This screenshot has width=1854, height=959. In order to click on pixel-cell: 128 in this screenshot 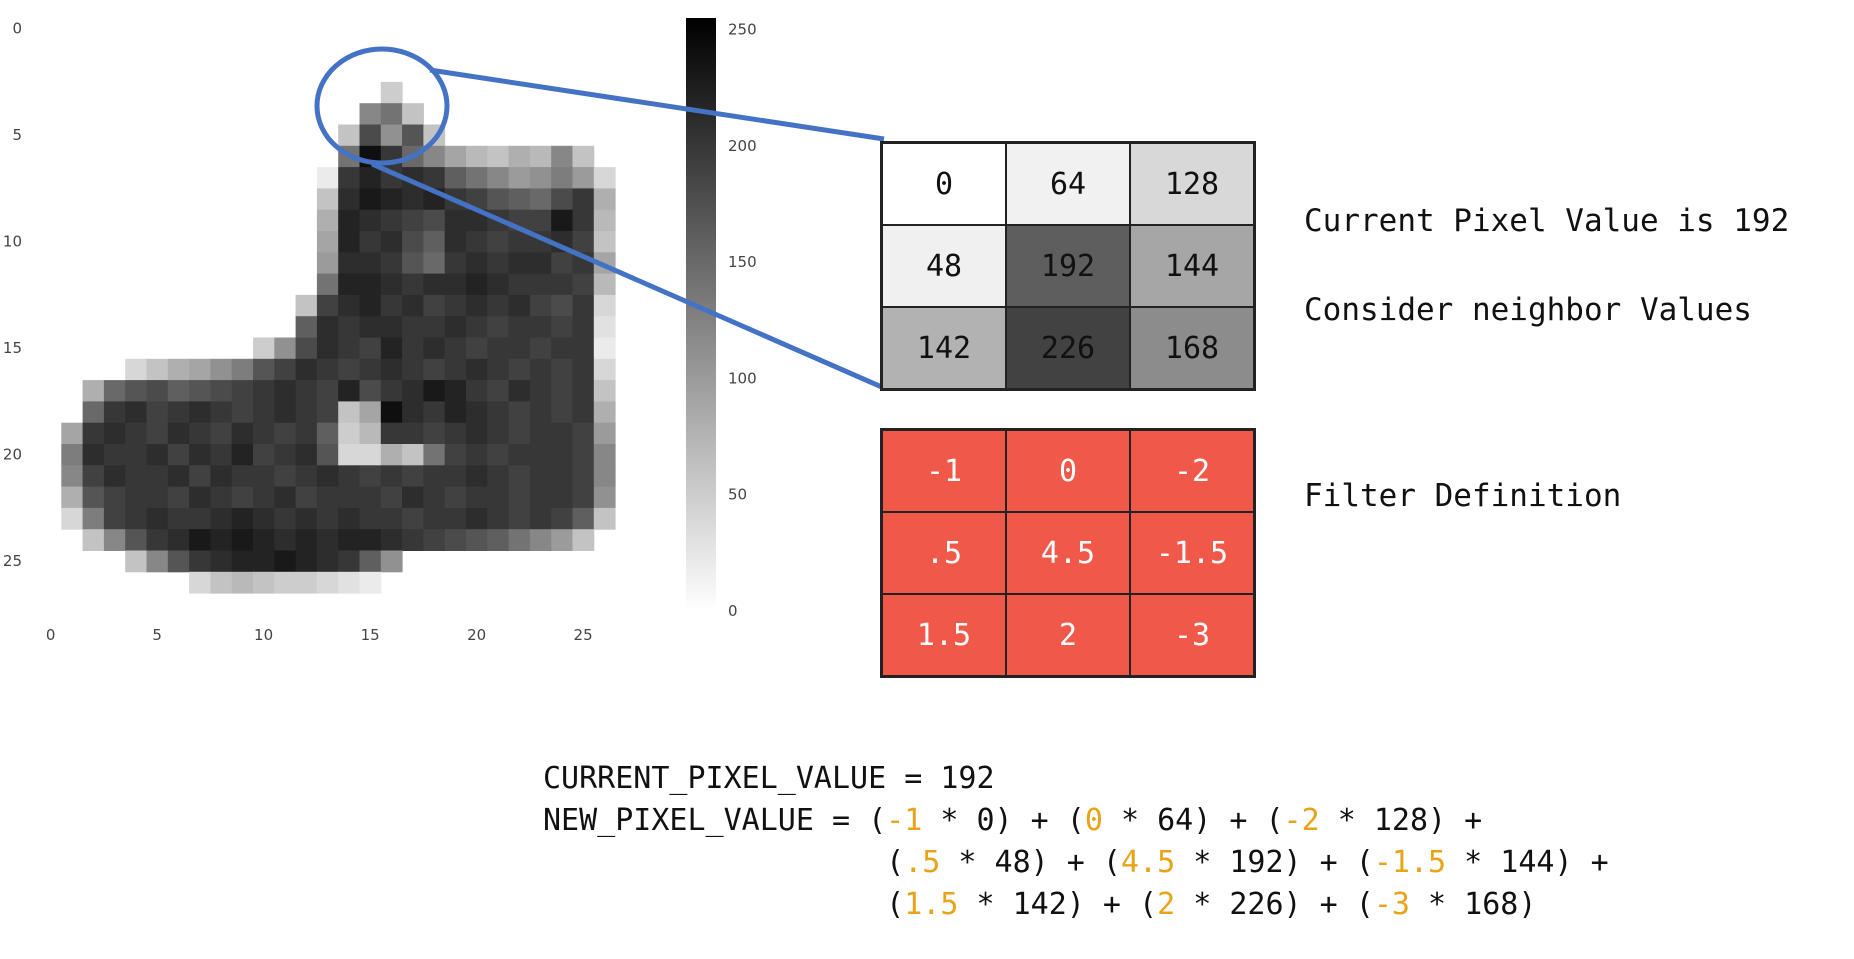, I will do `click(1192, 184)`.